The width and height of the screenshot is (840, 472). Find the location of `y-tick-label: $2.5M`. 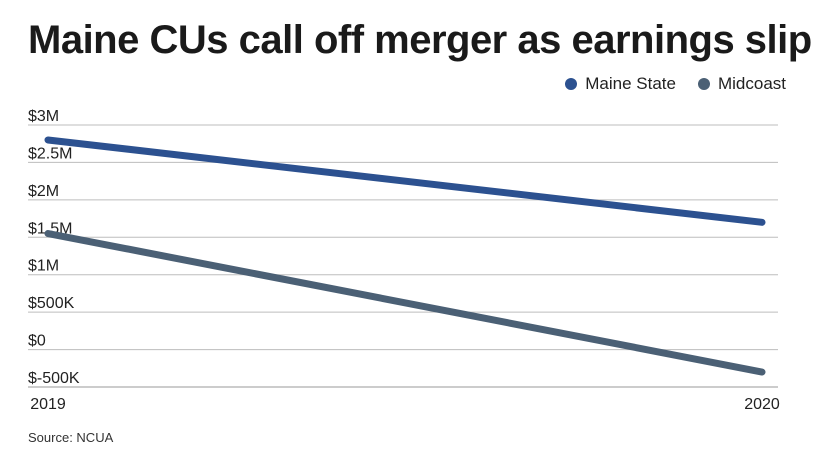

y-tick-label: $2.5M is located at coordinates (50, 153).